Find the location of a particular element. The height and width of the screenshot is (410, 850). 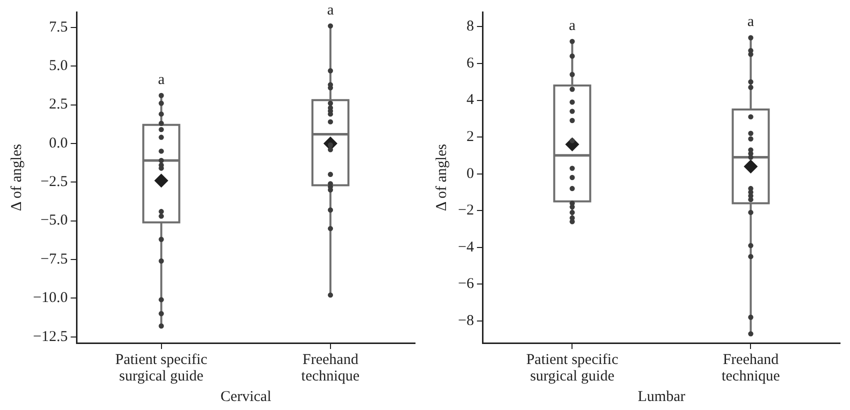

y-tick-label: −2.5 is located at coordinates (54, 182).